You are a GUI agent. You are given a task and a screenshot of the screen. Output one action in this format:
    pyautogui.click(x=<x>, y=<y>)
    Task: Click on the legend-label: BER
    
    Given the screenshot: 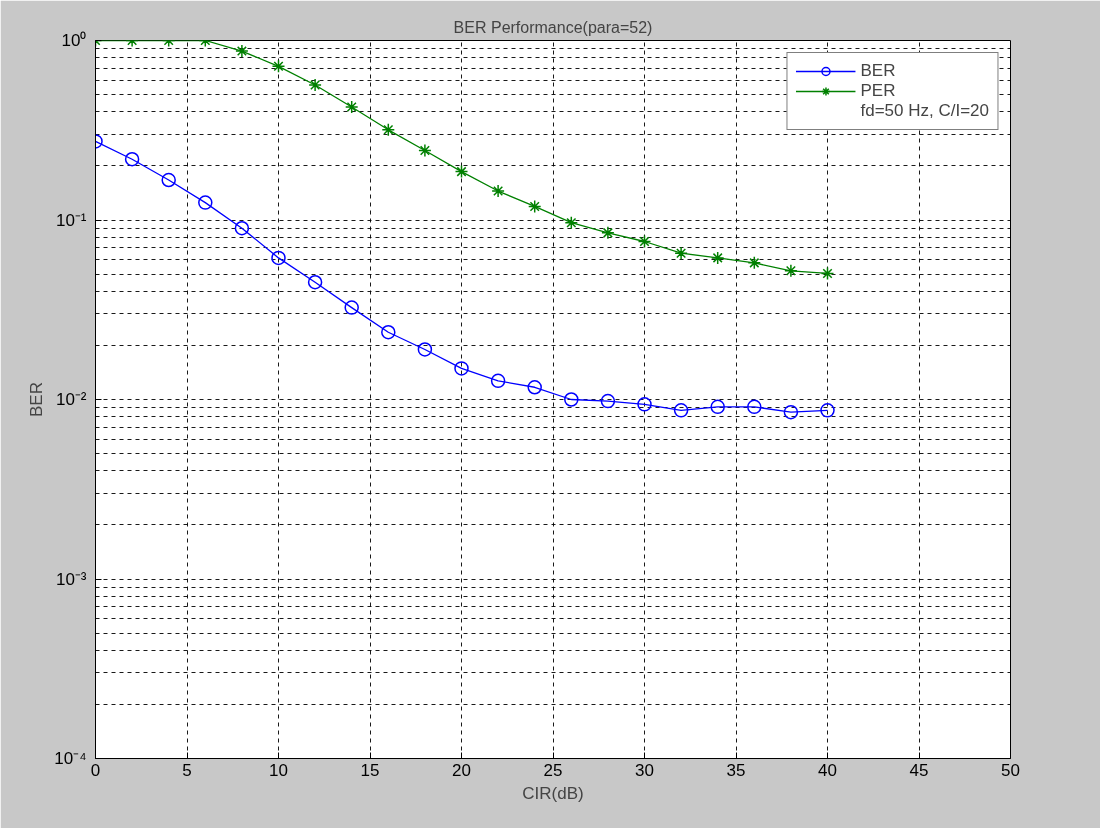 What is the action you would take?
    pyautogui.click(x=878, y=71)
    